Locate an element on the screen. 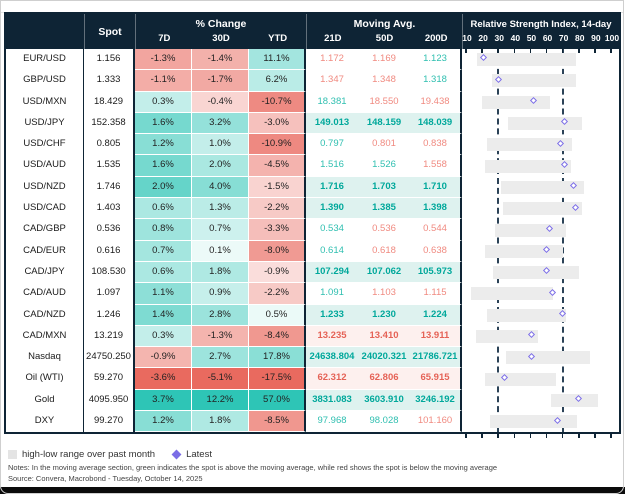  ma-21d-cell: 107.294 is located at coordinates (332, 272).